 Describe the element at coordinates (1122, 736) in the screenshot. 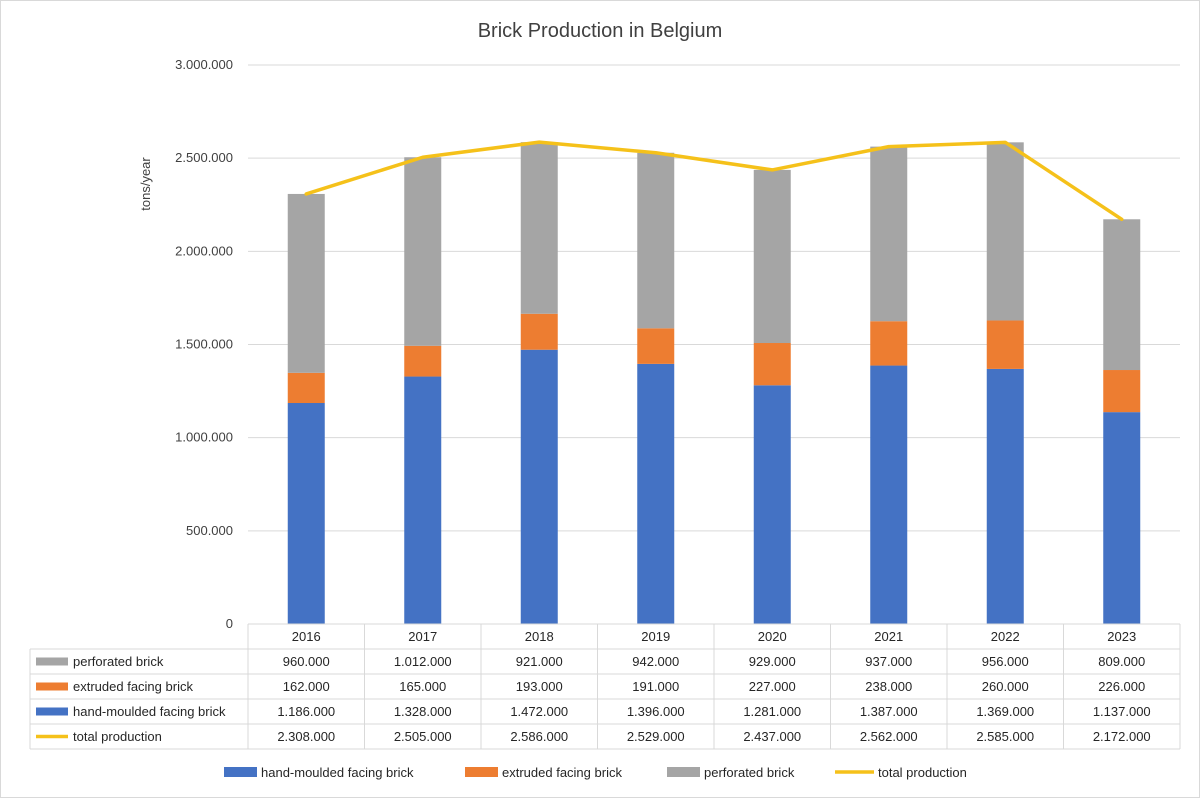

I see `table-cell: 2.172.000` at that location.